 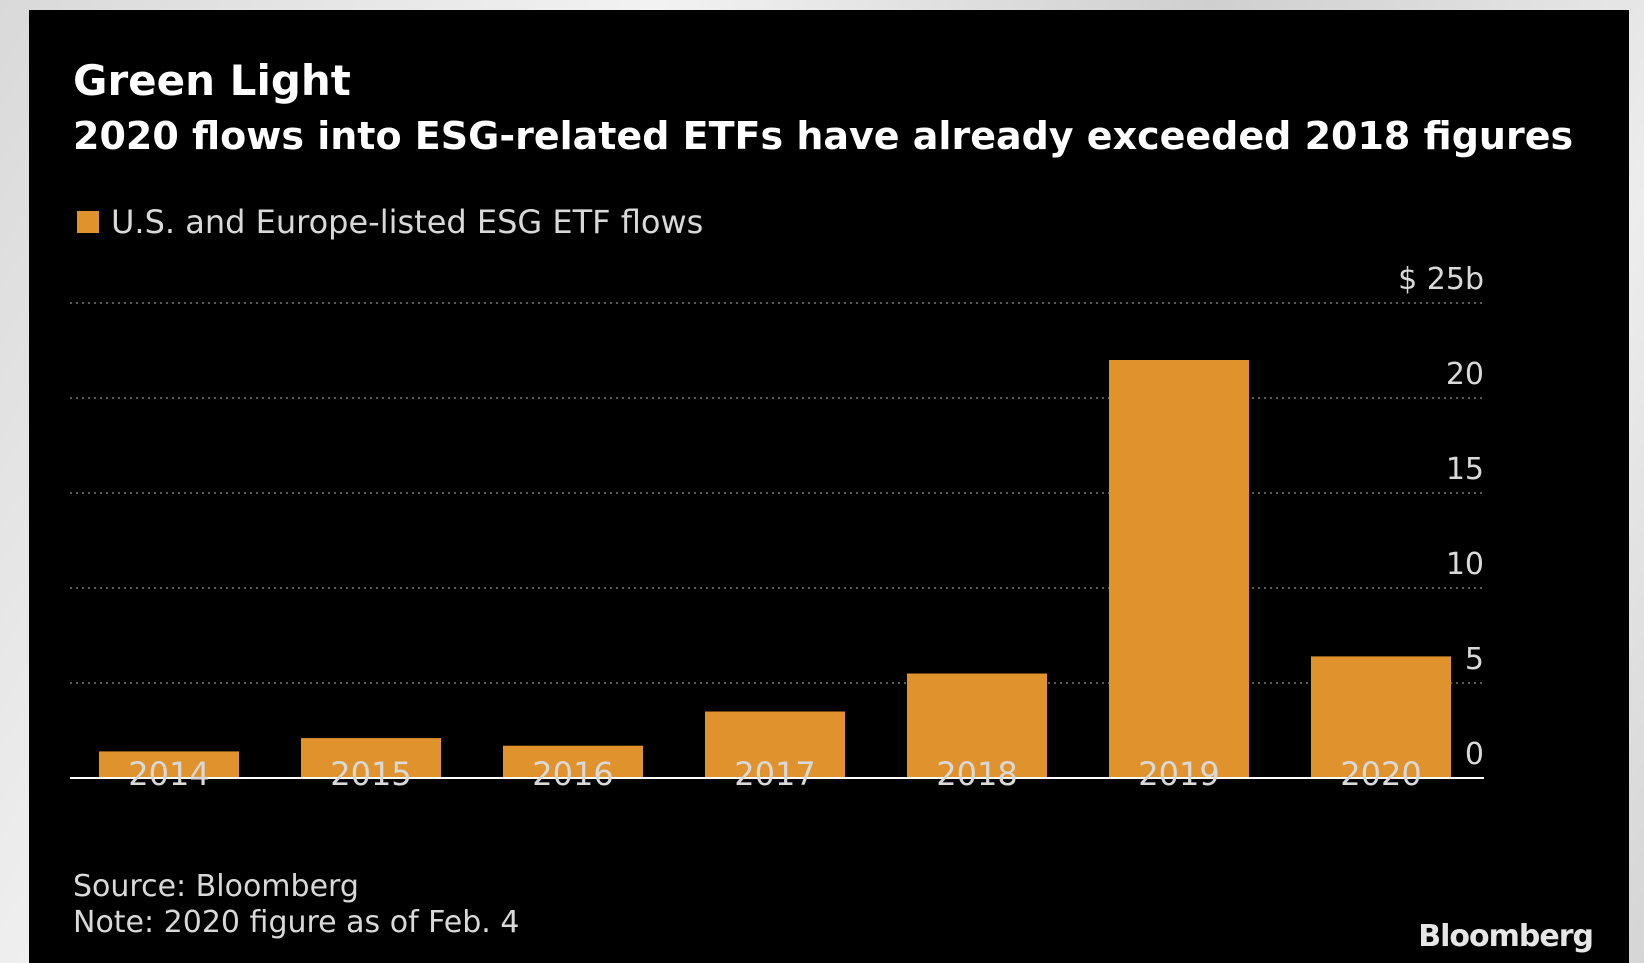 What do you see at coordinates (296, 922) in the screenshot?
I see `footnote: Note: 2020 figure as of Feb. 4` at bounding box center [296, 922].